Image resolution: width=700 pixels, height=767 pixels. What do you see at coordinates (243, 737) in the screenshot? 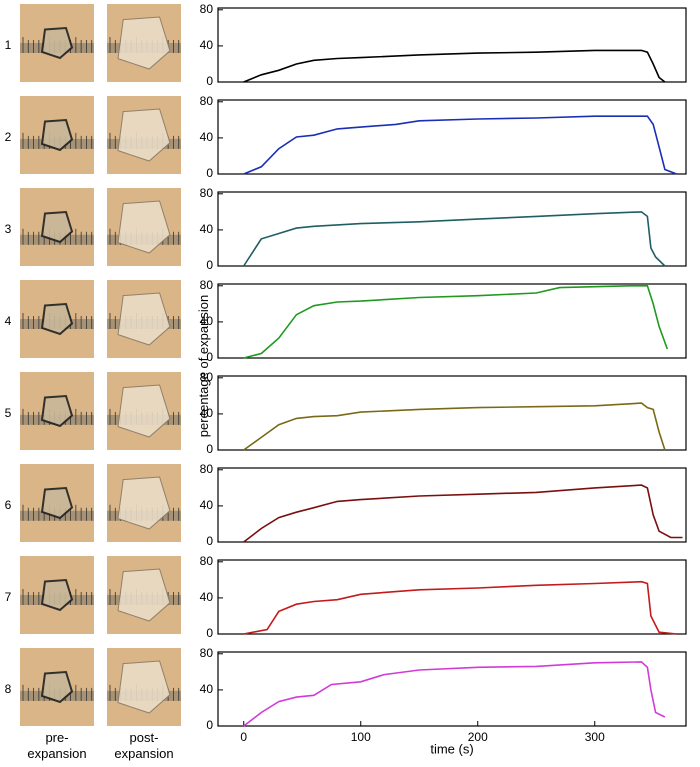
I see `x-tick-label: 0` at bounding box center [243, 737].